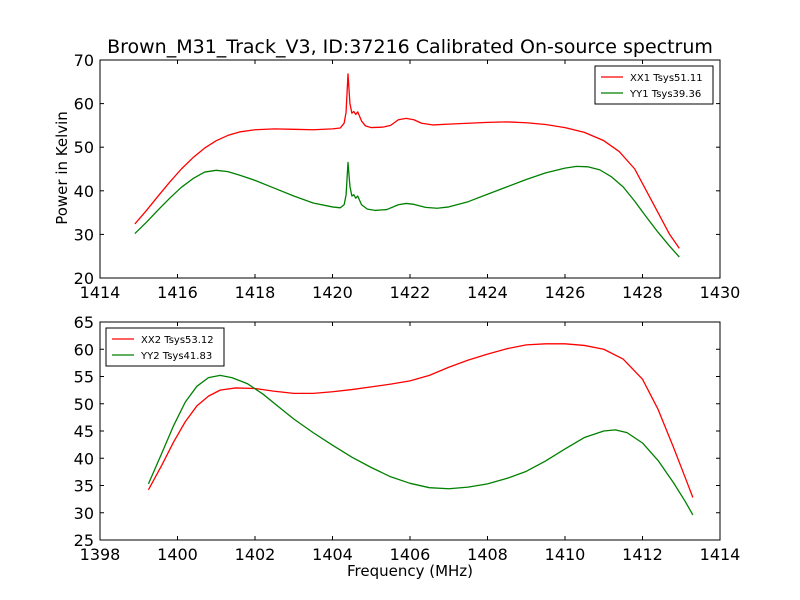 Image resolution: width=800 pixels, height=600 pixels. I want to click on bottom-y-tick-label: 40, so click(84, 458).